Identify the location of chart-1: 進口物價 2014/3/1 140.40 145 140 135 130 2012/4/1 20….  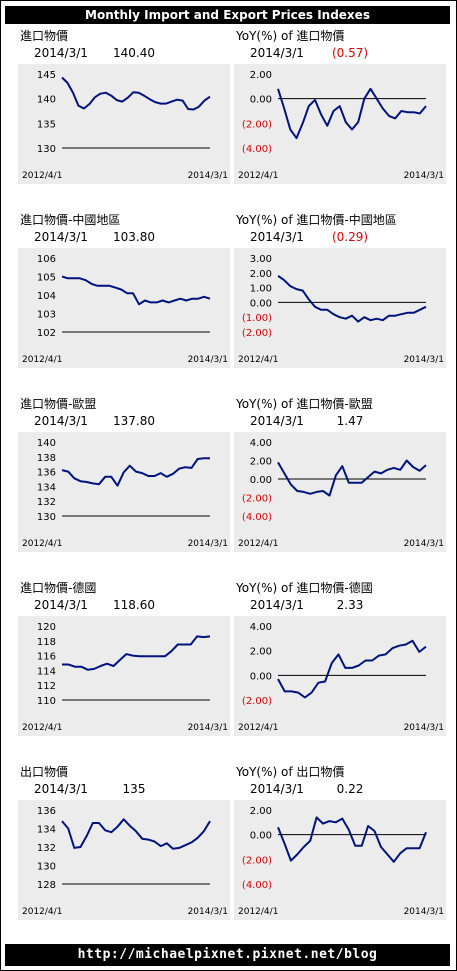
(124, 106).